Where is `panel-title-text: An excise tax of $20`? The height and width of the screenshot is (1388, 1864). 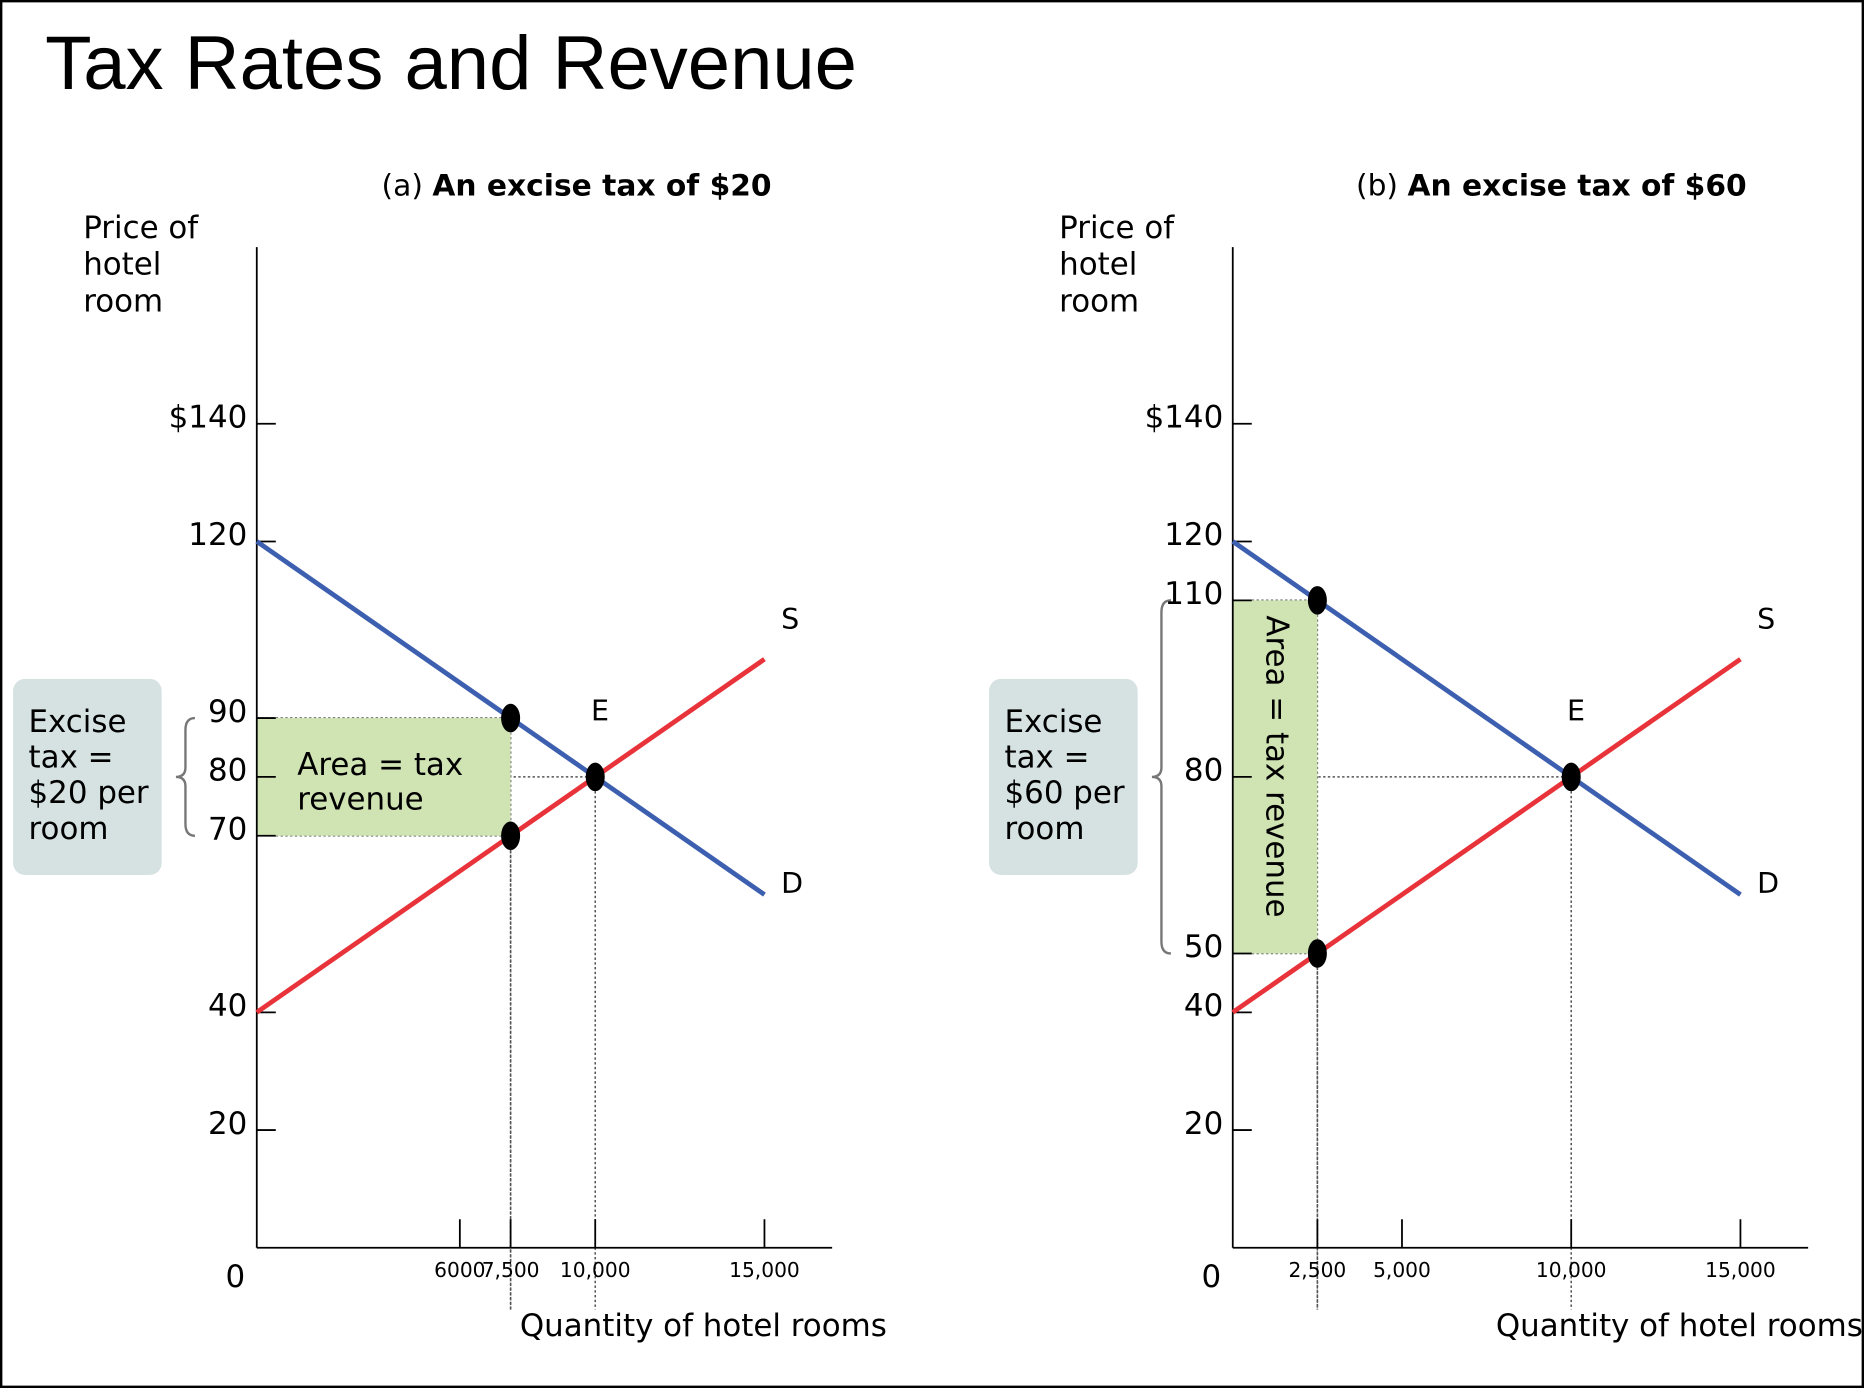
panel-title-text: An excise tax of $20 is located at coordinates (601, 185).